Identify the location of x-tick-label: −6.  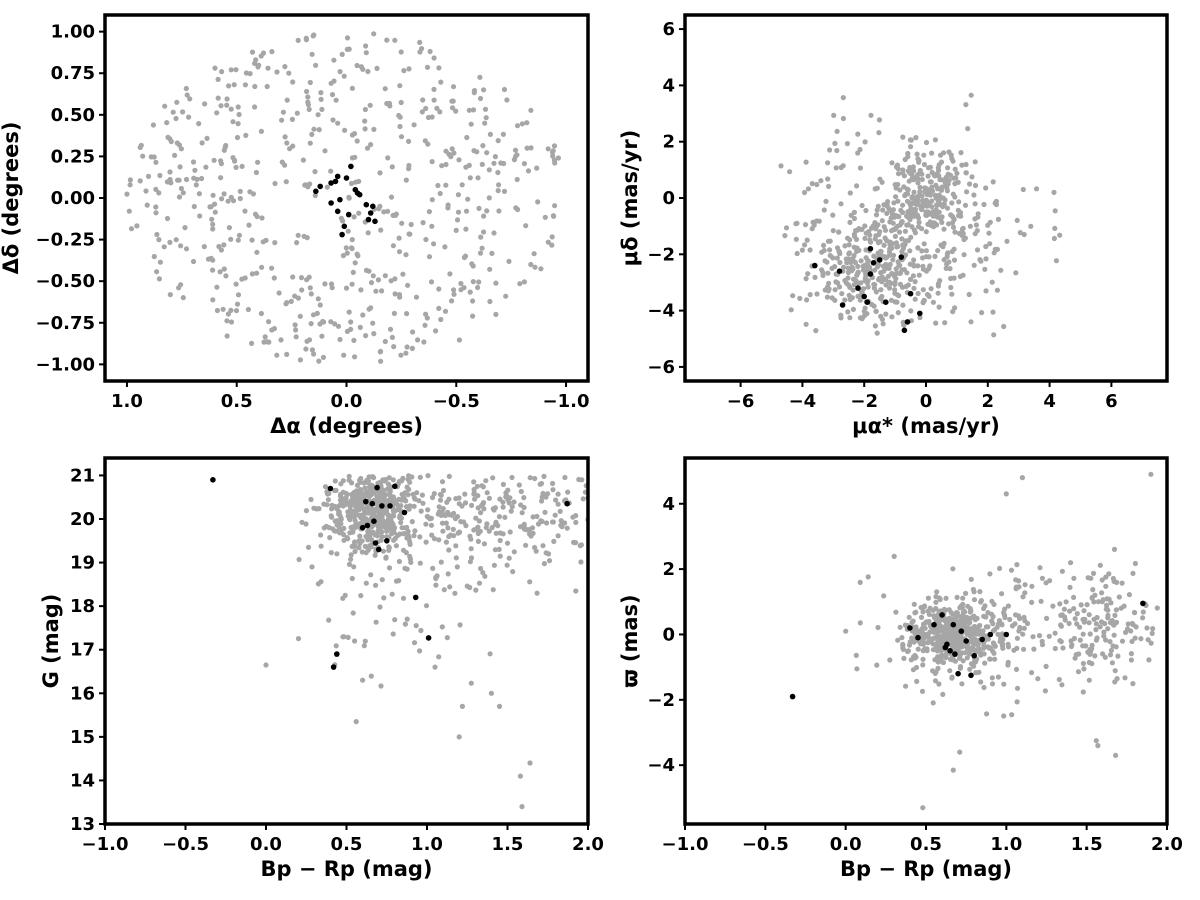
(741, 401).